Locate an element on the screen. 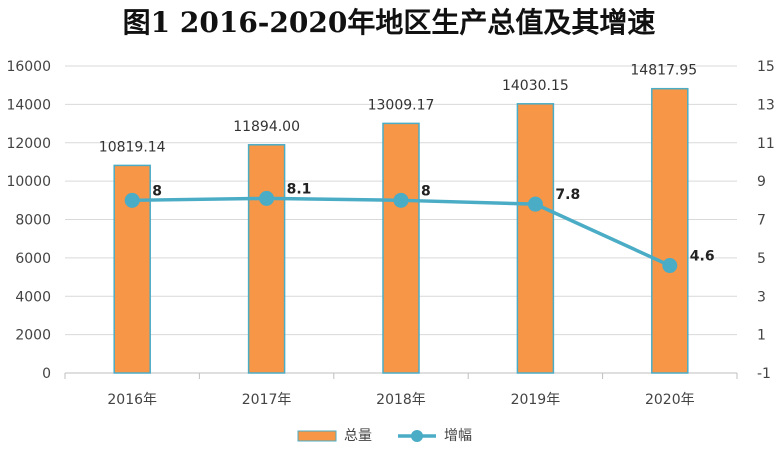 Image resolution: width=778 pixels, height=450 pixels. y-left-tick-label: 16000 is located at coordinates (28, 67).